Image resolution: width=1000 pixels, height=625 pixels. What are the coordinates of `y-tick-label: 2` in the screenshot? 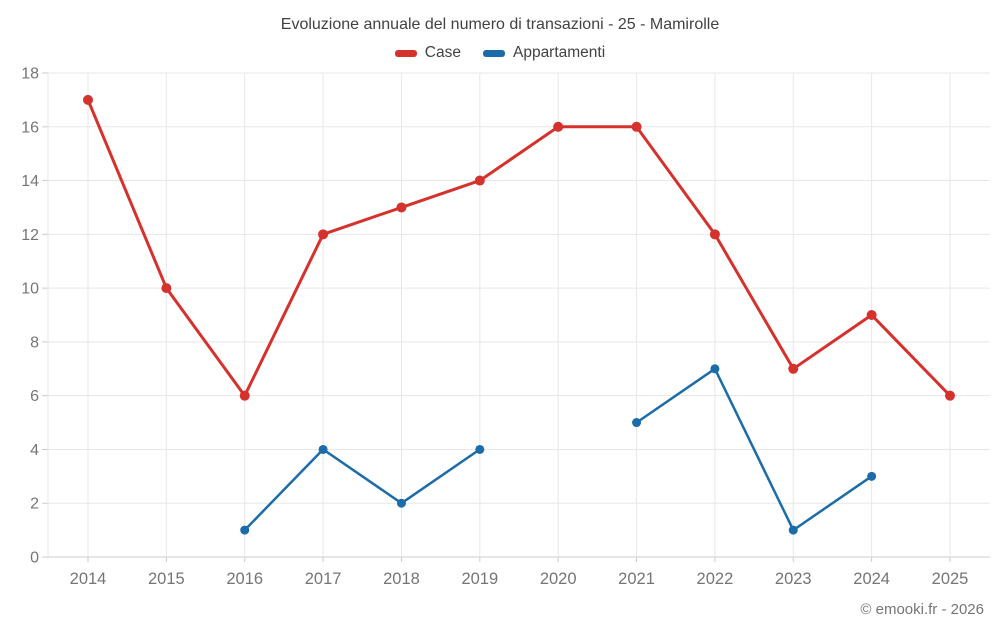 It's located at (34, 504).